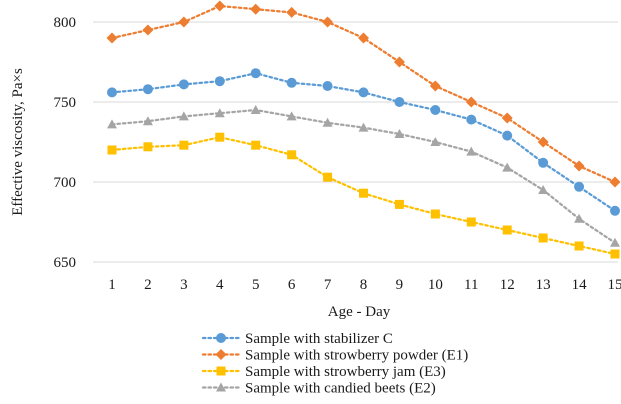  Describe the element at coordinates (340, 389) in the screenshot. I see `legend-label: Sample with candied beets (E2)` at that location.